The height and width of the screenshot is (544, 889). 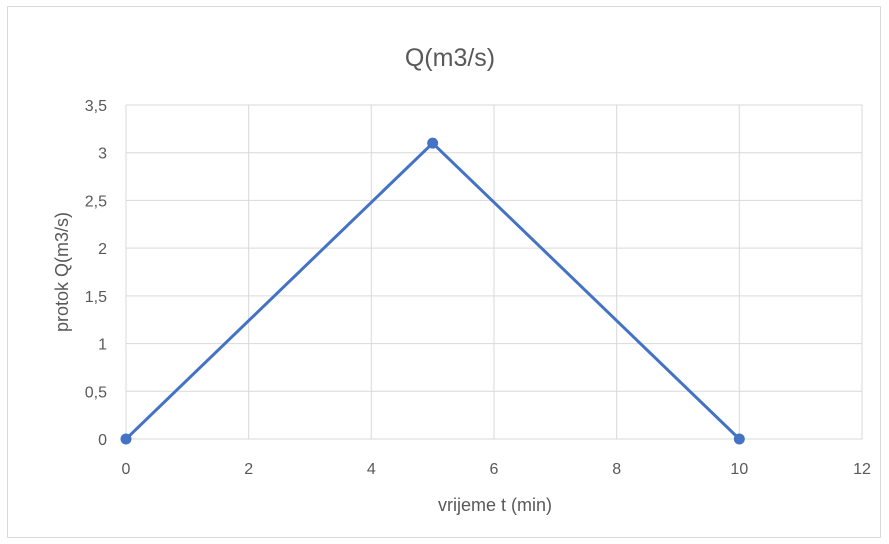 What do you see at coordinates (96, 106) in the screenshot?
I see `y-tick-label: 3,5` at bounding box center [96, 106].